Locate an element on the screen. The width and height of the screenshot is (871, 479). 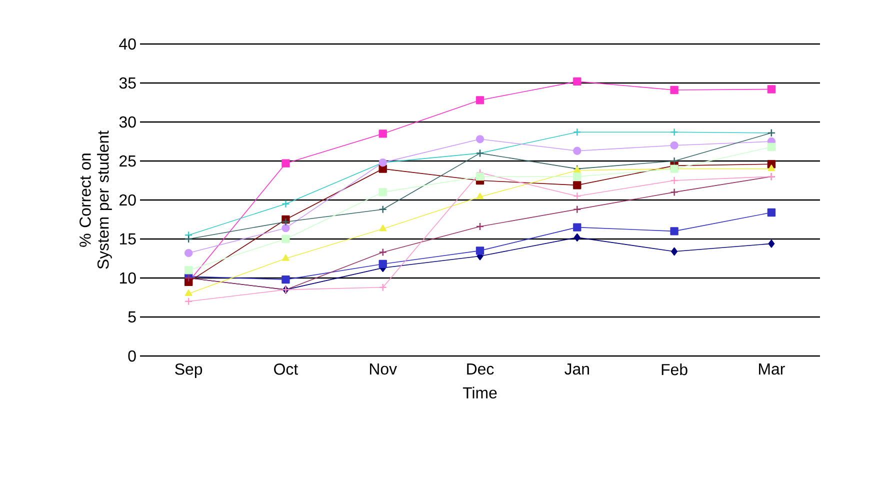
y-tick-label: 10 is located at coordinates (128, 278).